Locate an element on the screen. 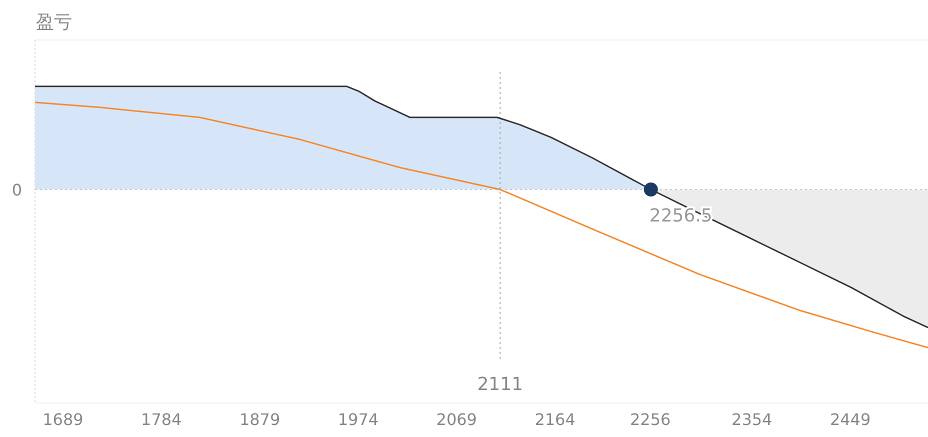 The width and height of the screenshot is (928, 437). x-tick-label: 2354 is located at coordinates (752, 419).